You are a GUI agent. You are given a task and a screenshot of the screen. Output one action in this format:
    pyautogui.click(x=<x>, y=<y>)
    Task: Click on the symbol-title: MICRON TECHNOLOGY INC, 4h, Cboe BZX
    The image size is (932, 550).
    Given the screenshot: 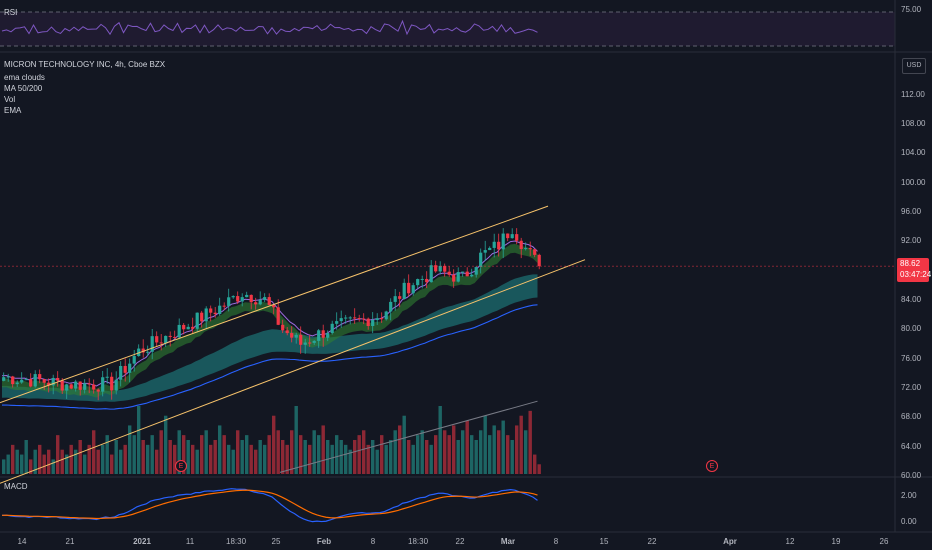 What is the action you would take?
    pyautogui.click(x=85, y=64)
    